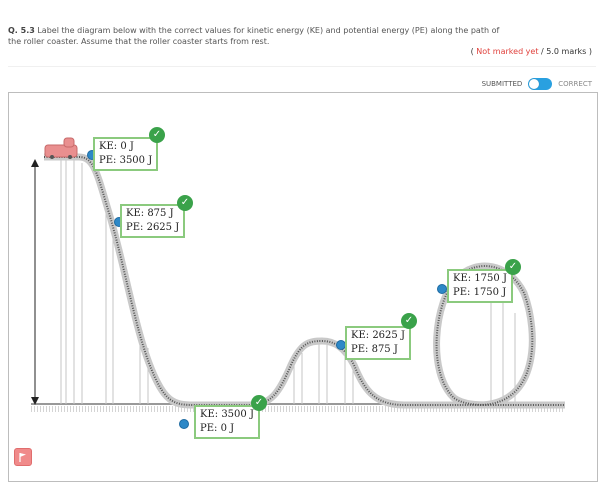  What do you see at coordinates (374, 349) in the screenshot?
I see `pe-value: PE: 875 J` at bounding box center [374, 349].